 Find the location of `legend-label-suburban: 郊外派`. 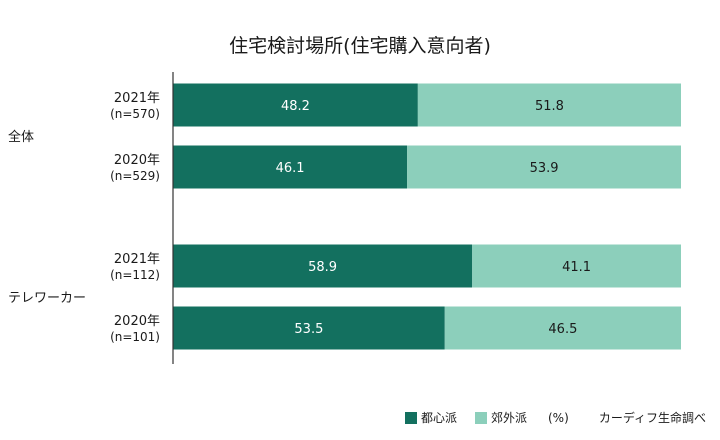

legend-label-suburban: 郊外派 is located at coordinates (509, 418).